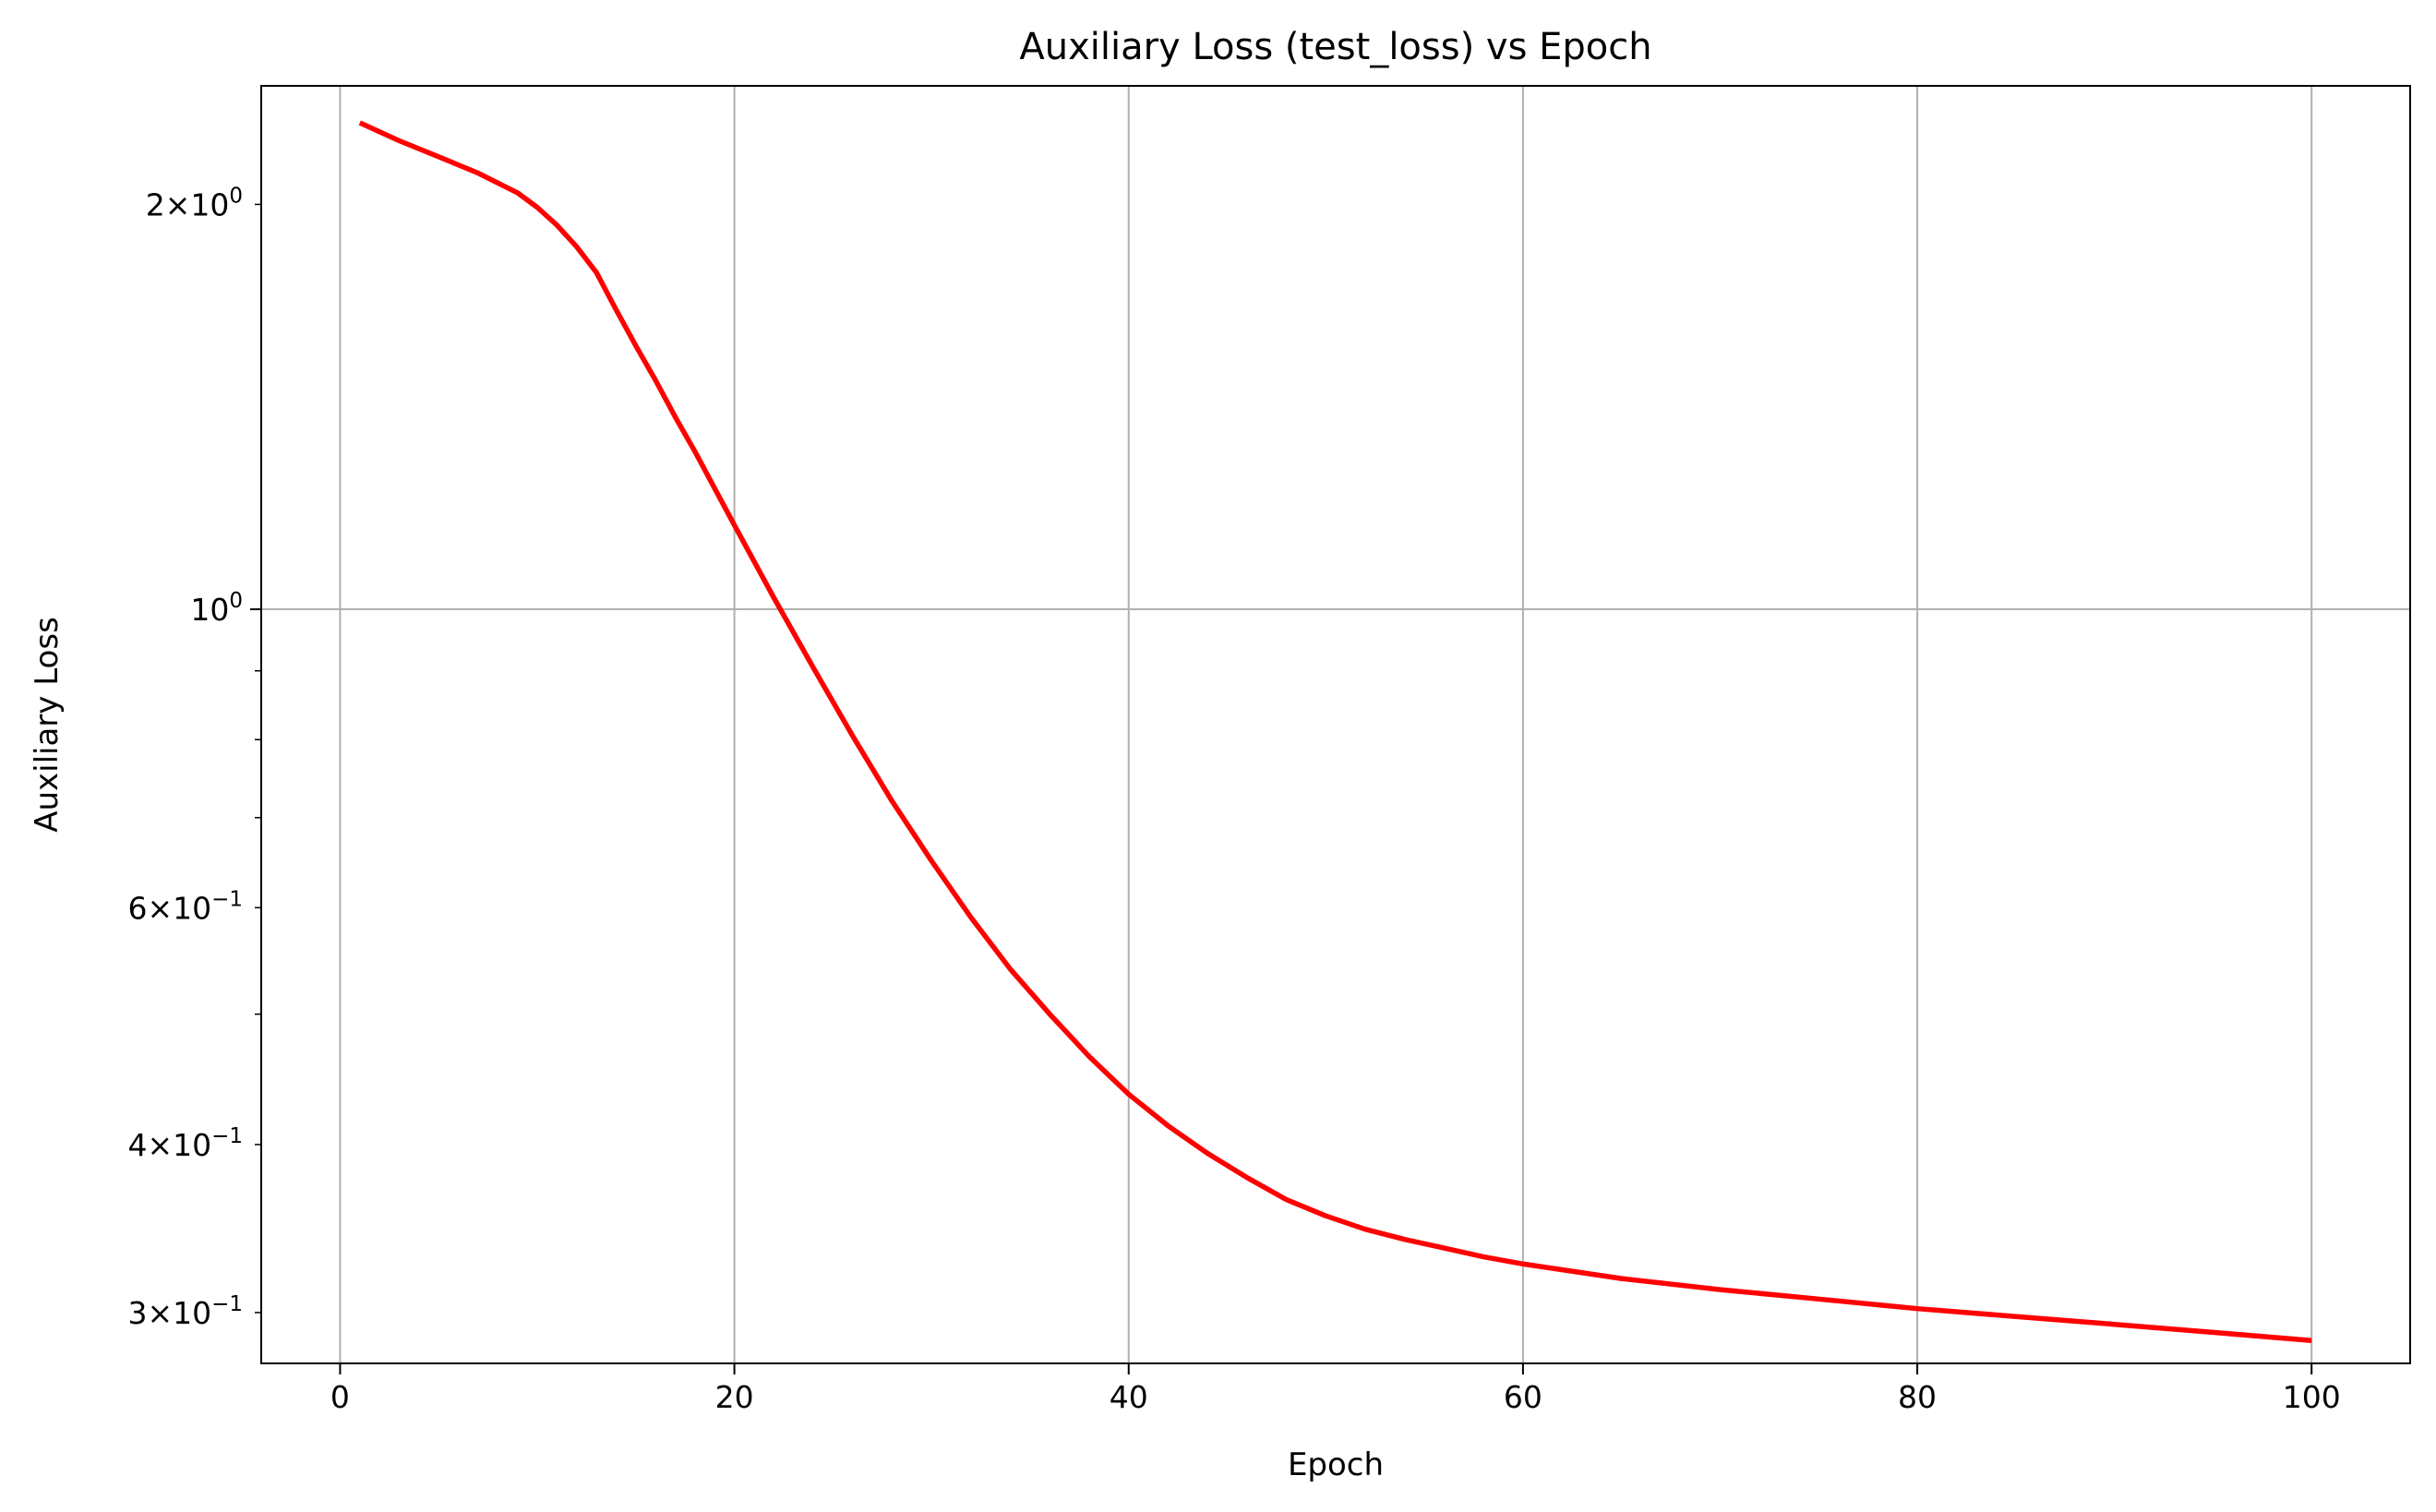 This screenshot has height=1512, width=2436. Describe the element at coordinates (1335, 47) in the screenshot. I see `chart-title: Auxiliary Loss (test_loss) vs Epoch` at that location.